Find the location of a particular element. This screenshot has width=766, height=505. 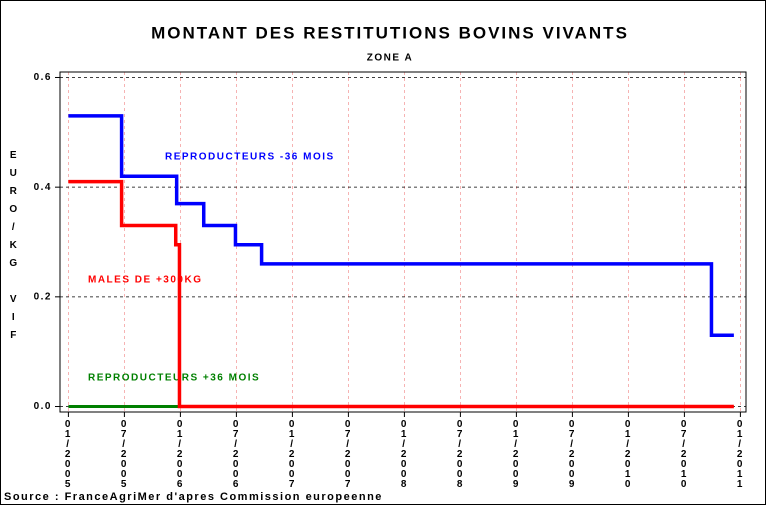

x-tick-label: 0 1/2 0 1 0 is located at coordinates (628, 454).